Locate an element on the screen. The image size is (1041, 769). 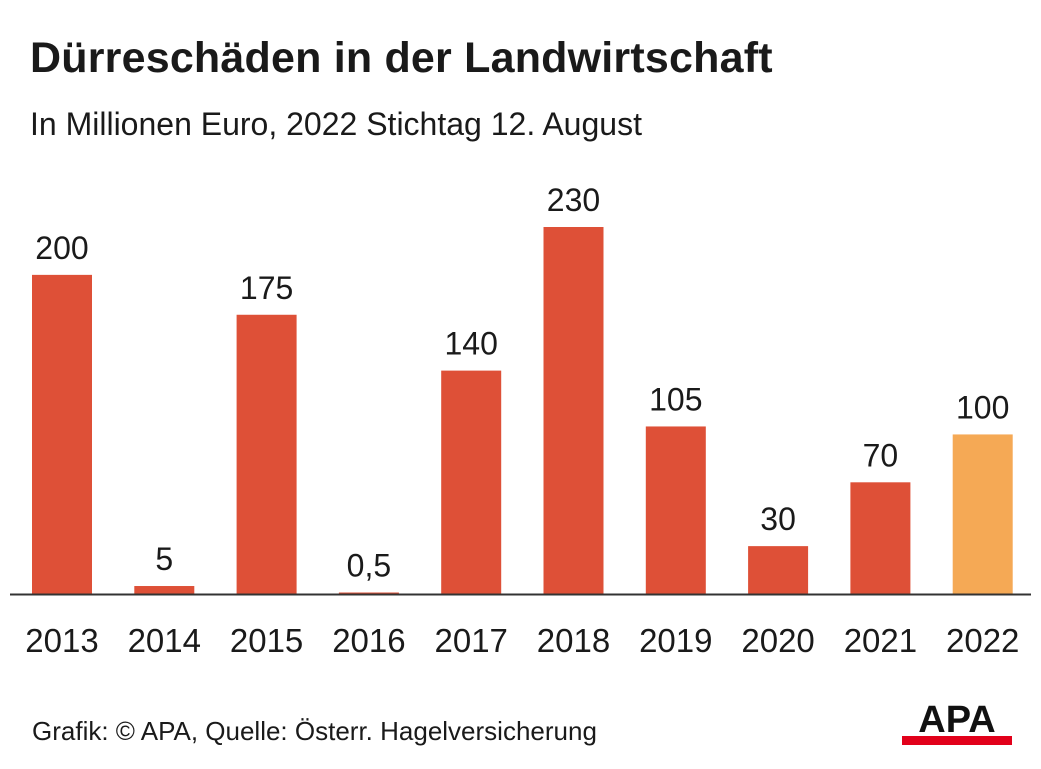
bar-2022 is located at coordinates (982, 514).